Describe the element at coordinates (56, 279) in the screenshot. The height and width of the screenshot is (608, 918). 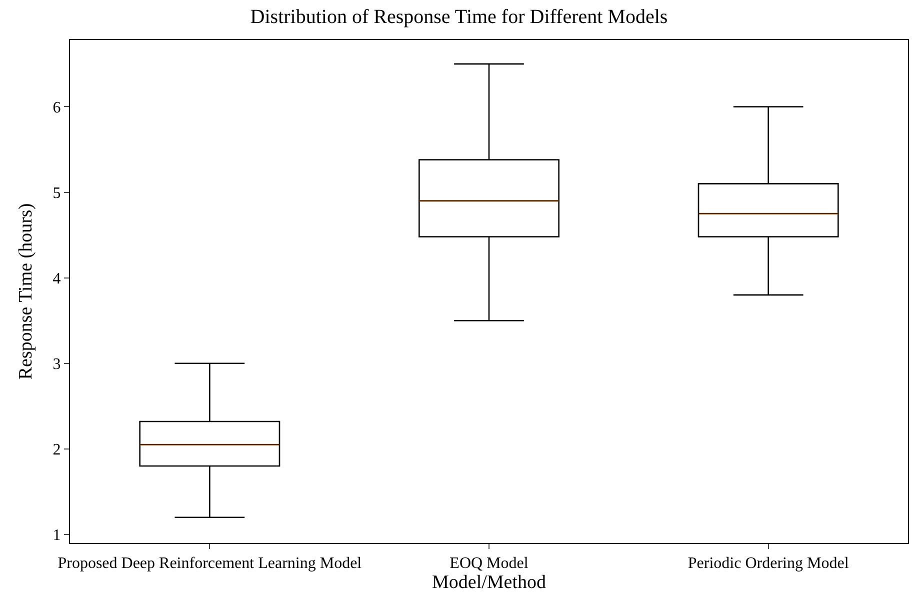
I see `y-tick-label: 4` at that location.